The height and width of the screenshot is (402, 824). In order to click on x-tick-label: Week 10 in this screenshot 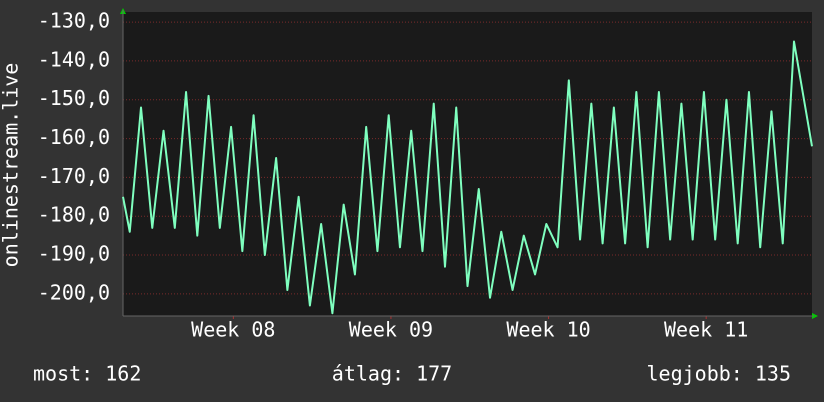, I will do `click(548, 330)`.